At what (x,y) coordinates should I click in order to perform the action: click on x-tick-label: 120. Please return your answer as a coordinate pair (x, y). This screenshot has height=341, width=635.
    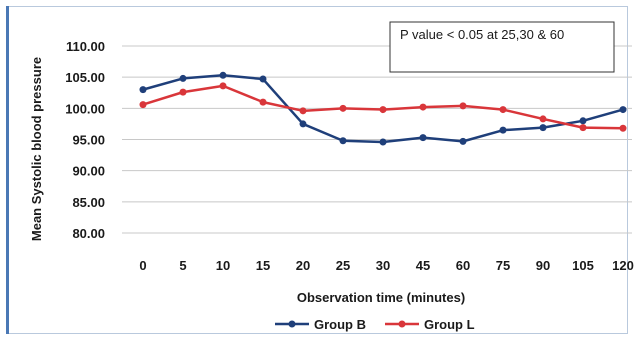
    Looking at the image, I should click on (623, 265).